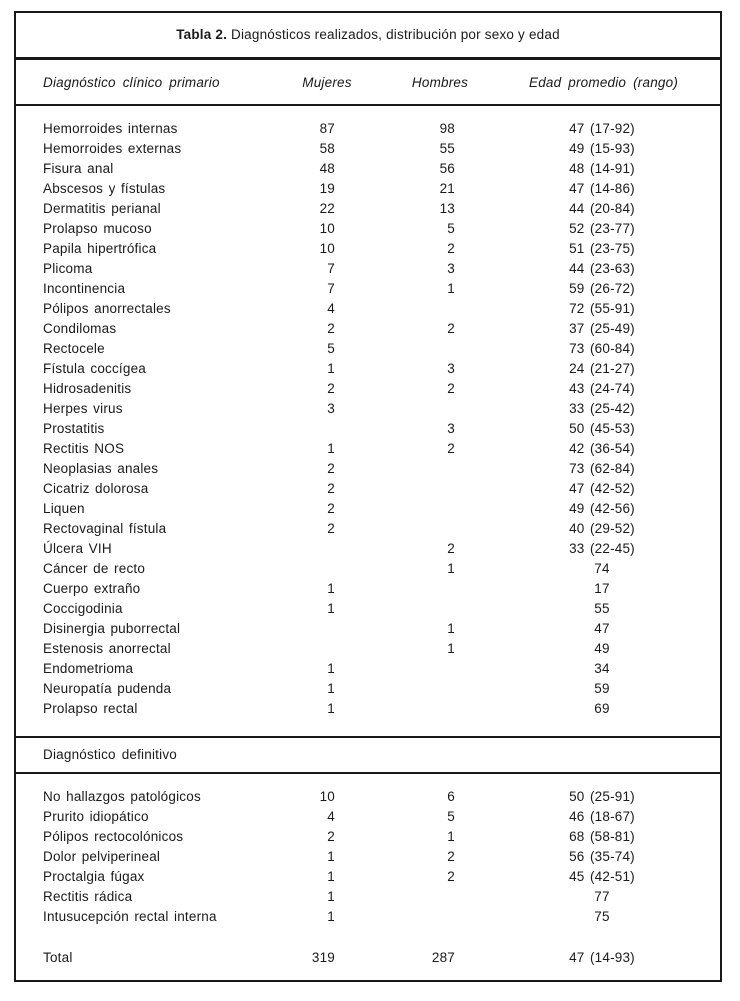  I want to click on table-row: Herpes virus 3 33 (25-42), so click(368, 408).